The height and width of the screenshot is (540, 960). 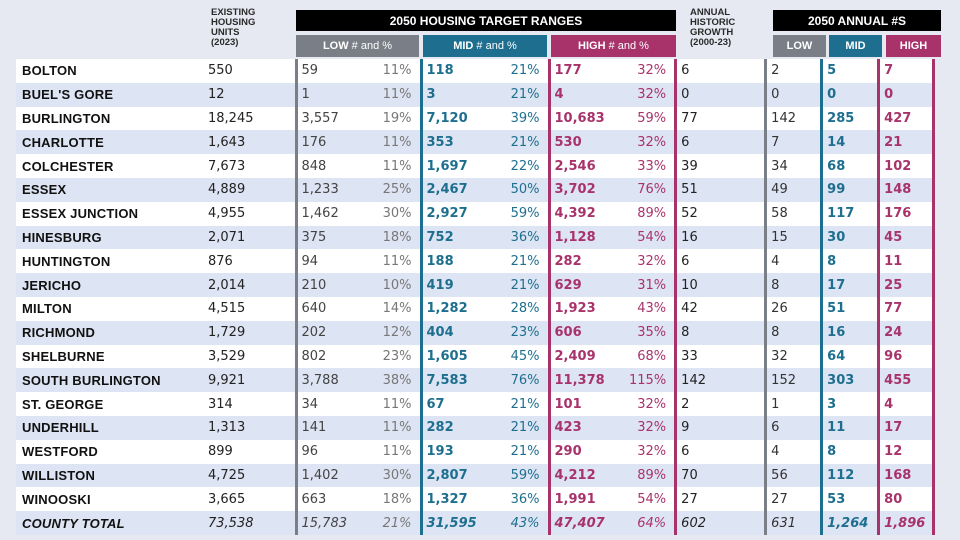 What do you see at coordinates (225, 32) in the screenshot?
I see `header-existing-line: UNITS` at bounding box center [225, 32].